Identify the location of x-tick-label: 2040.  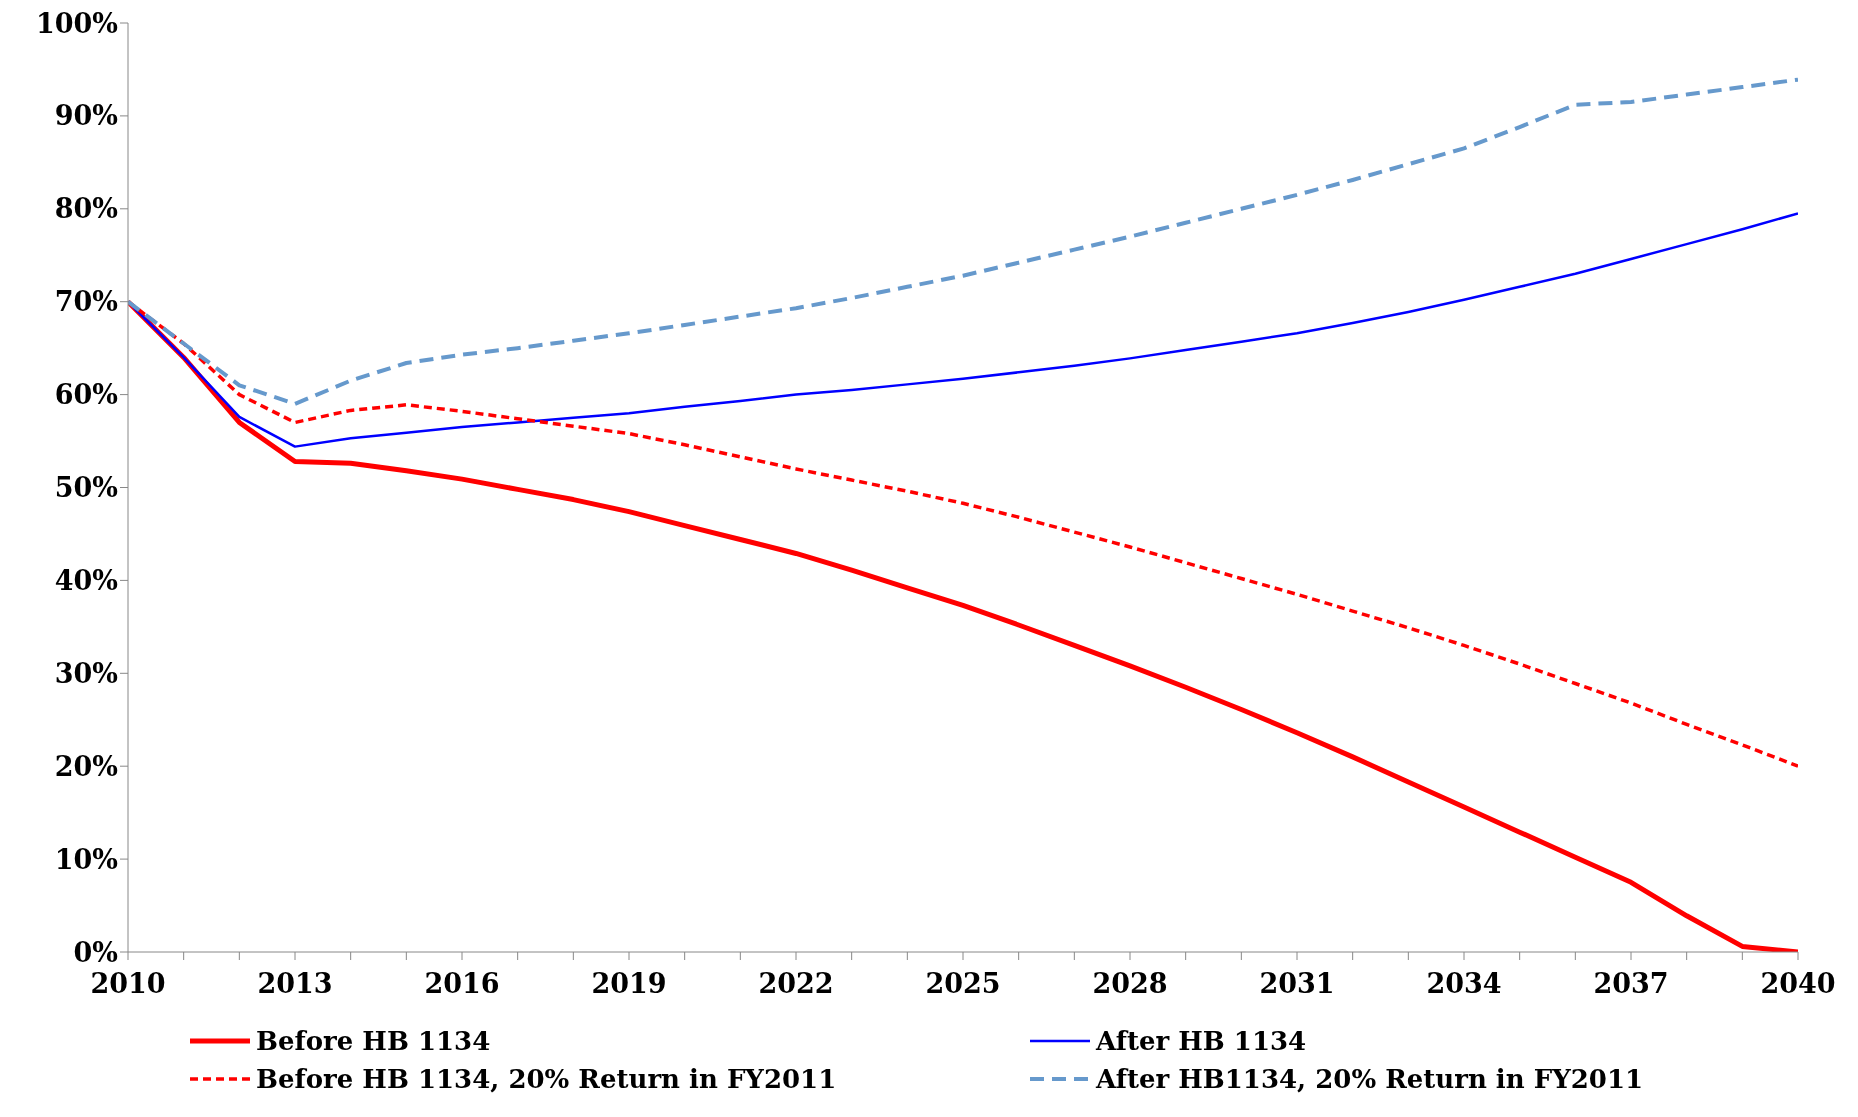
(1798, 984).